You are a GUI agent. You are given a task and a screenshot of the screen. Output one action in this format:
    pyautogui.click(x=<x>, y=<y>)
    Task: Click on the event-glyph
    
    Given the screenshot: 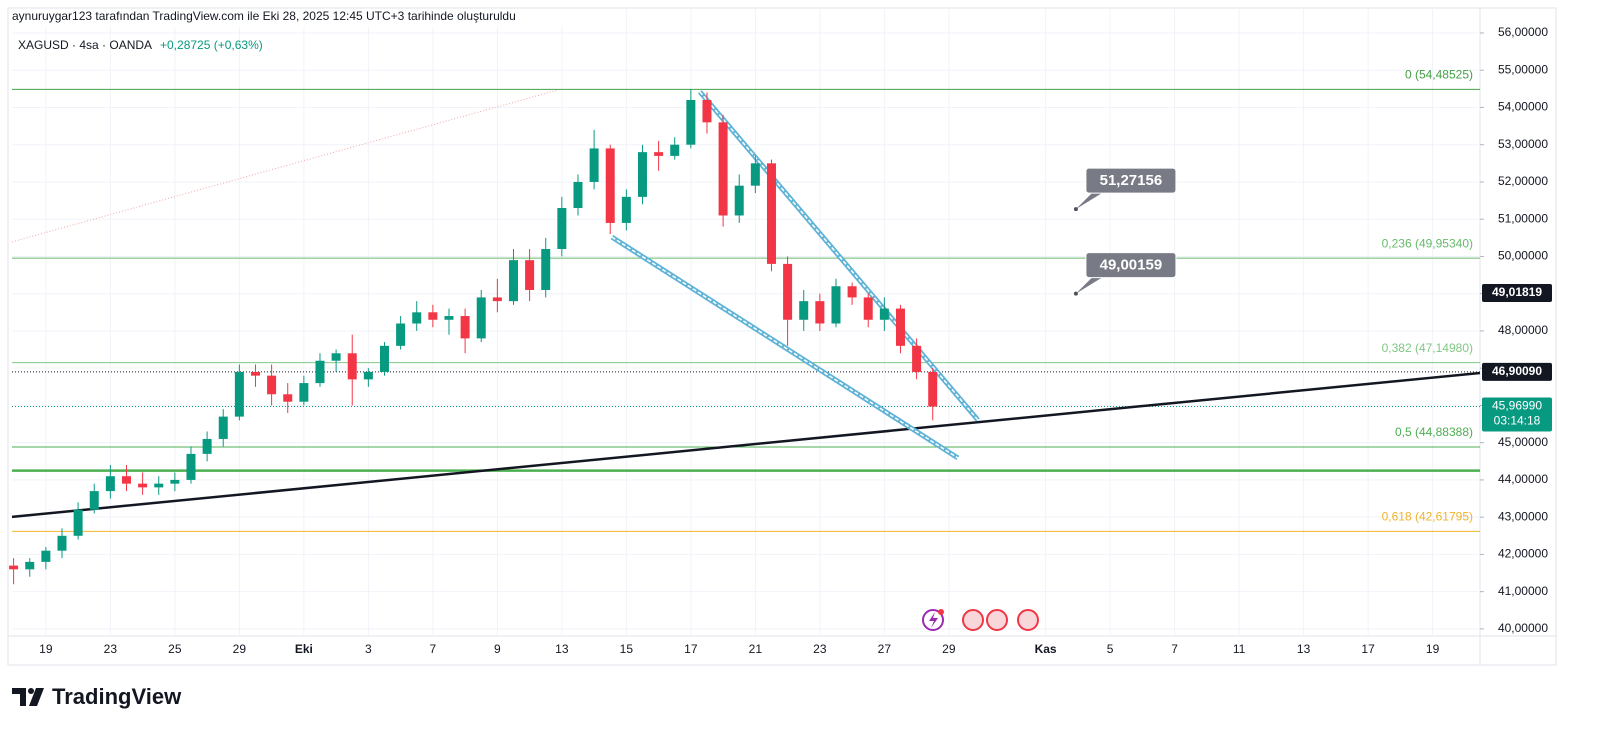 What is the action you would take?
    pyautogui.click(x=933, y=620)
    